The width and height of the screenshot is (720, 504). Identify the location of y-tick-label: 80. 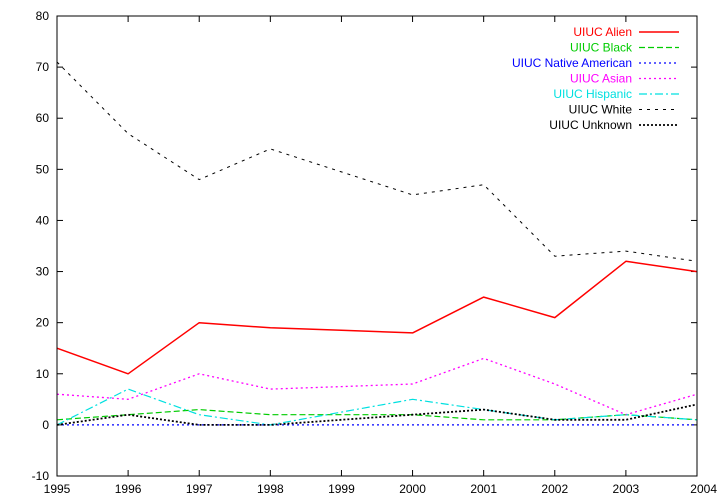
(43, 16).